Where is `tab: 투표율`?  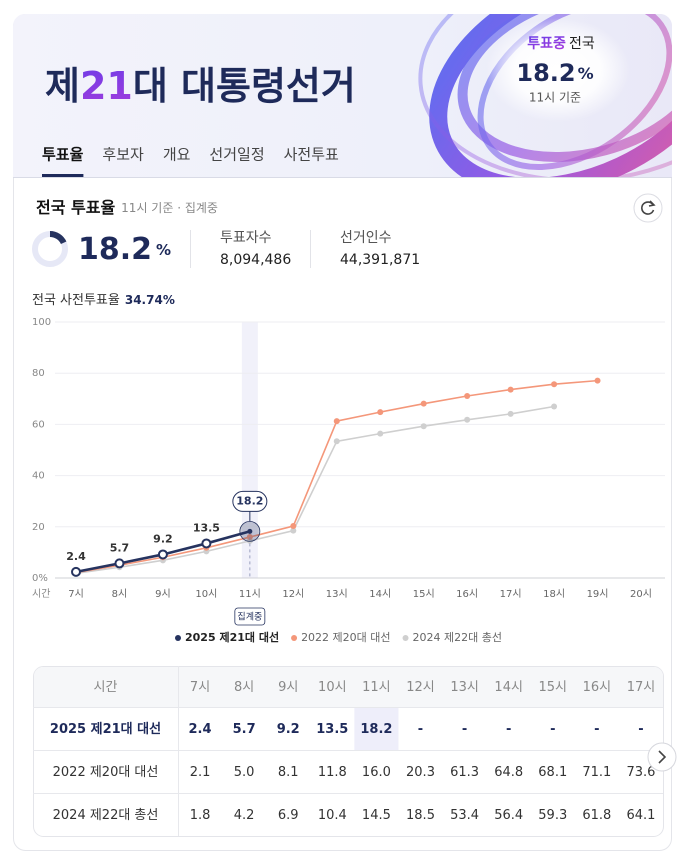
tab: 투표율 is located at coordinates (63, 155).